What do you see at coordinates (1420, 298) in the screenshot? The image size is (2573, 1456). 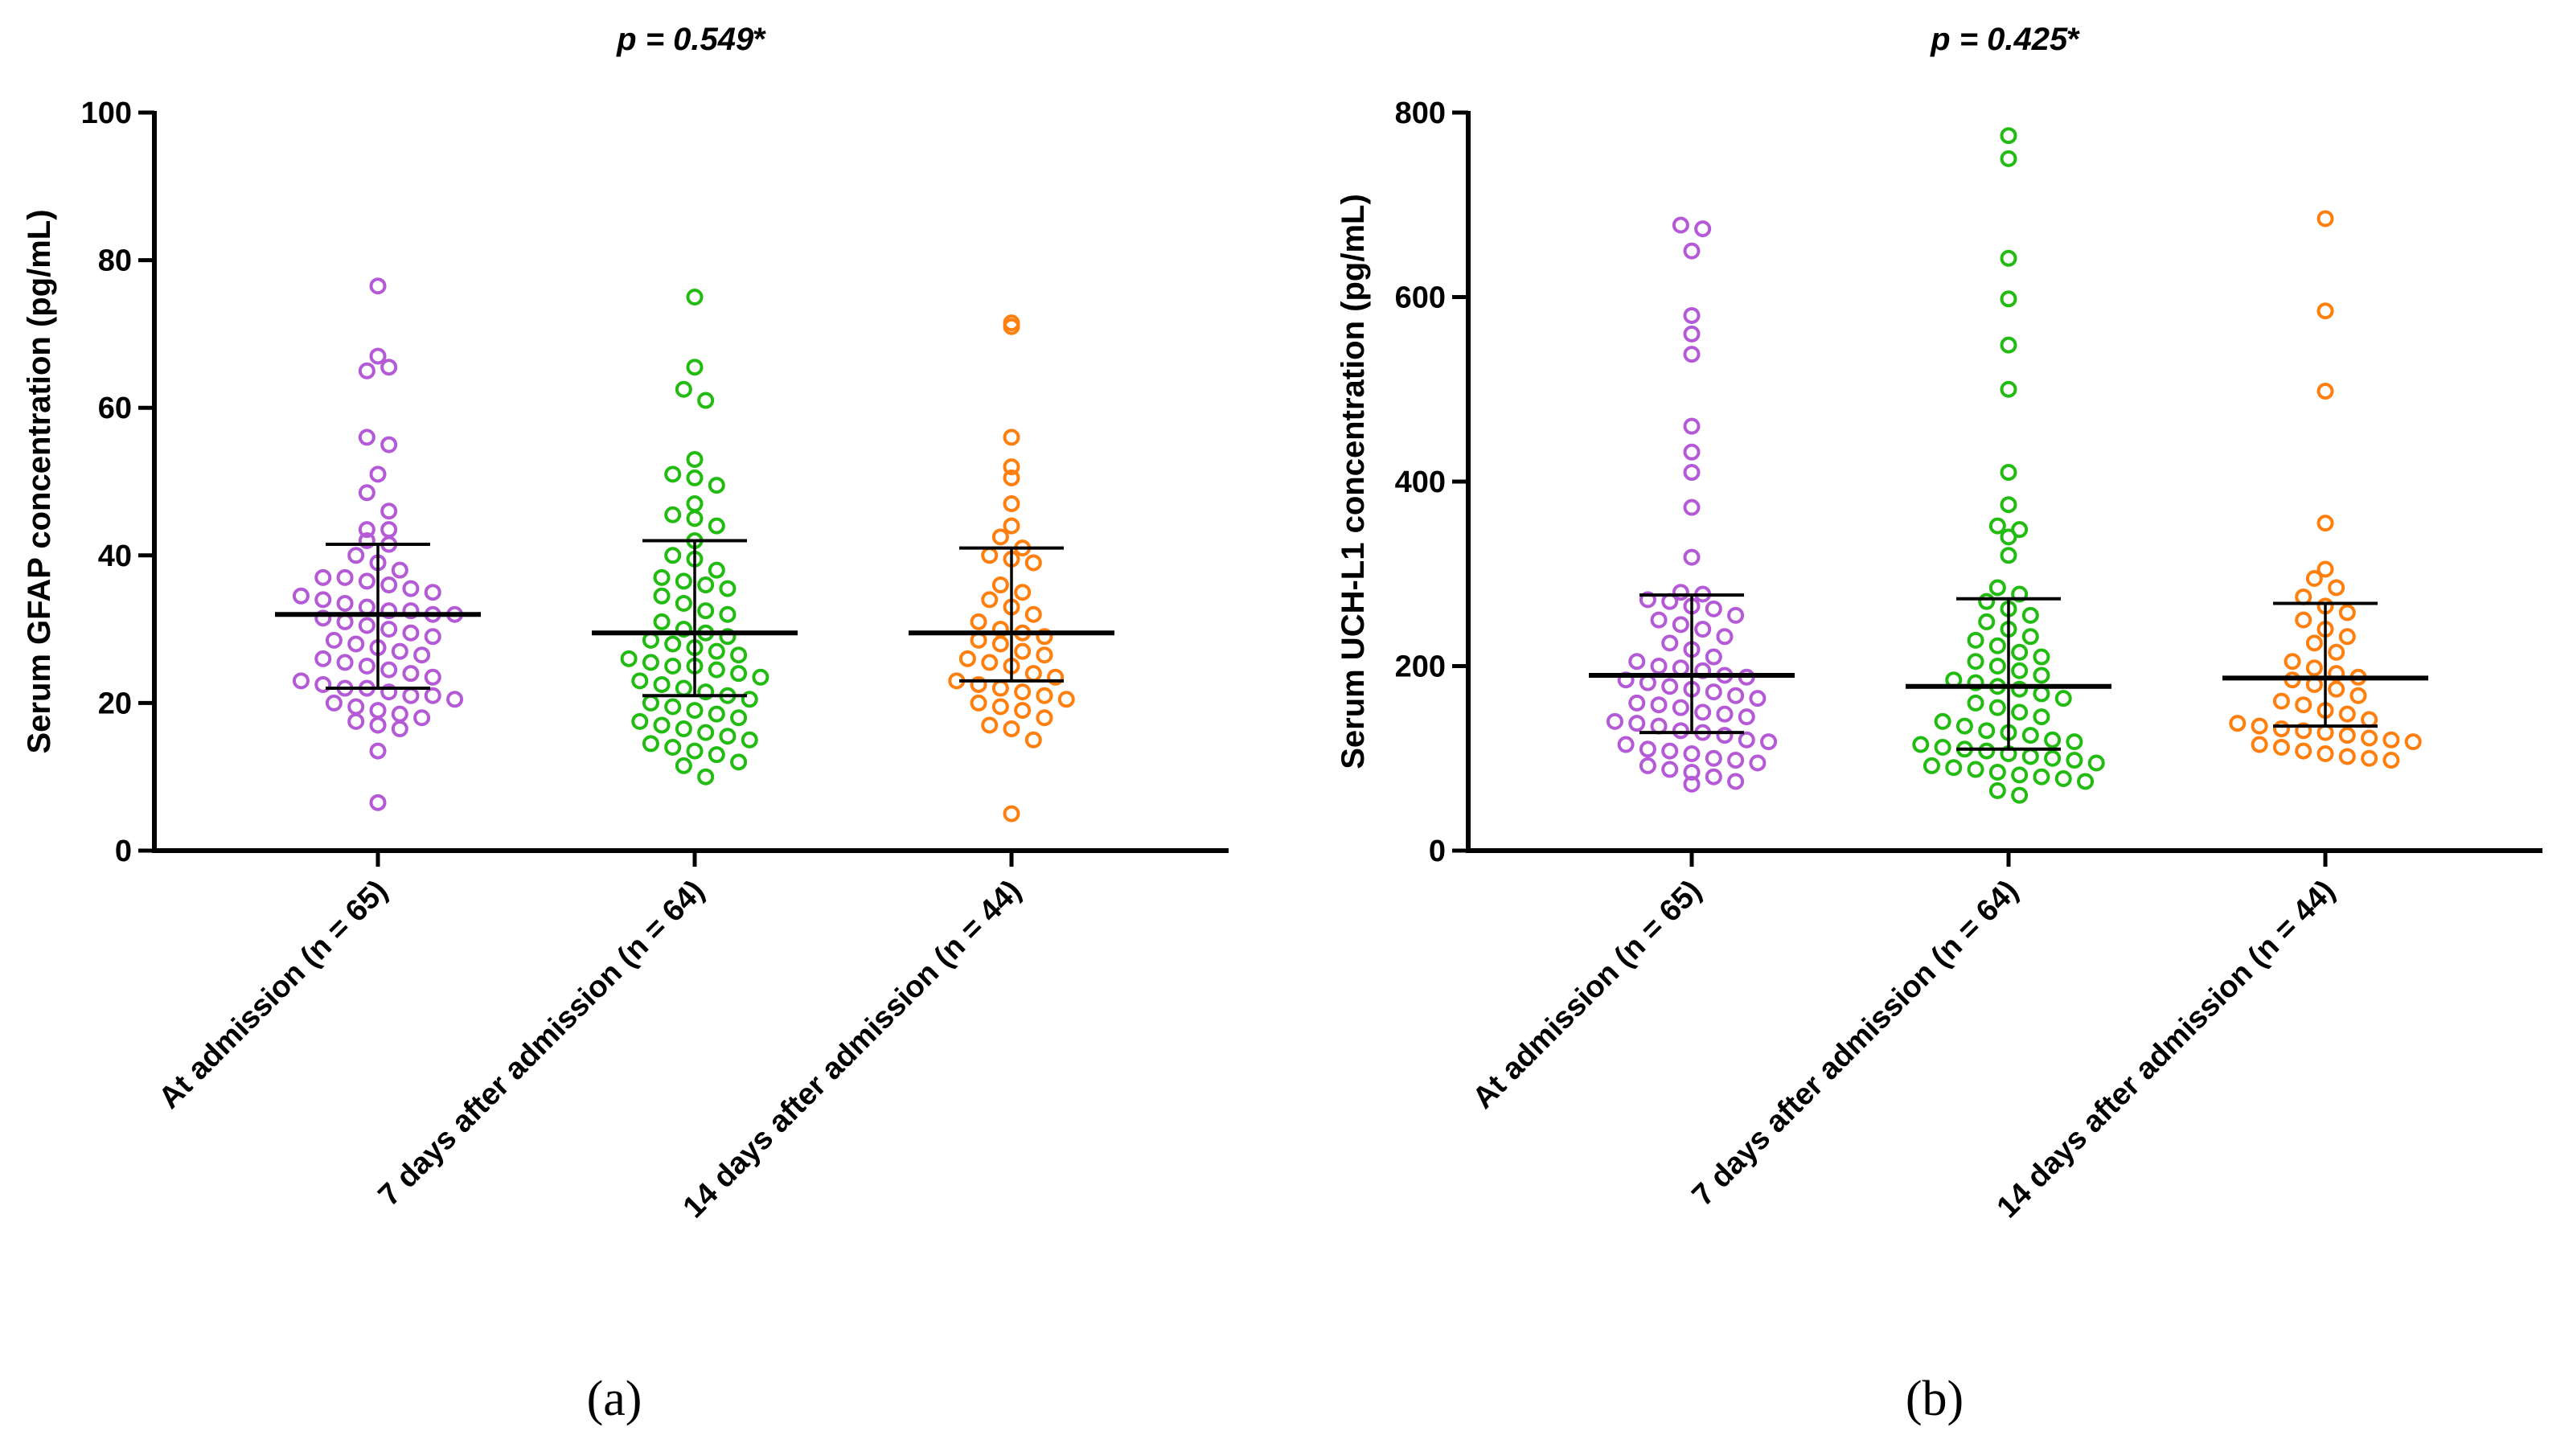 I see `y-tick-label: 600` at bounding box center [1420, 298].